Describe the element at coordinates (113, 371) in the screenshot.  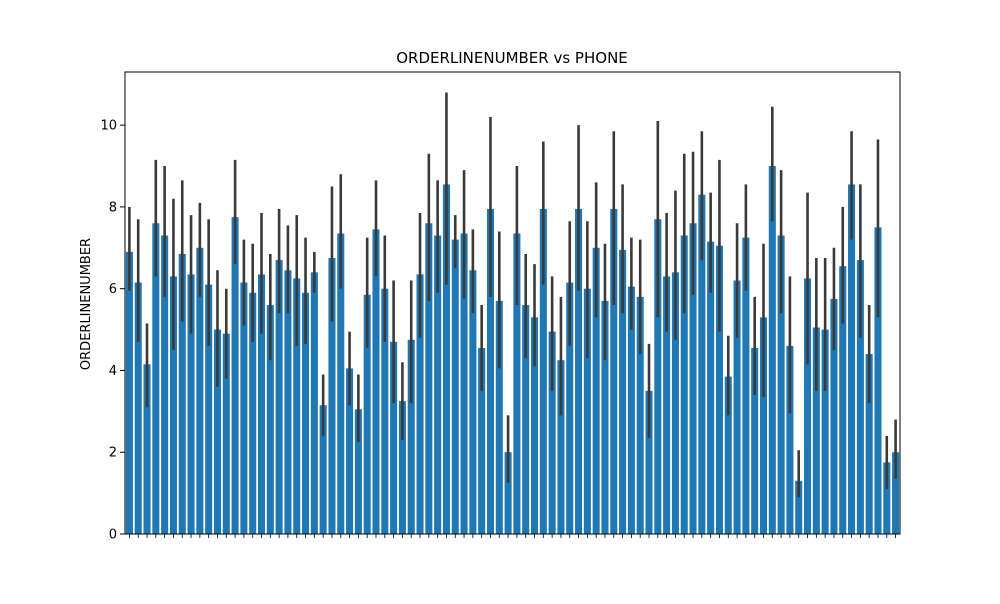
I see `y-tick-label: 4` at that location.